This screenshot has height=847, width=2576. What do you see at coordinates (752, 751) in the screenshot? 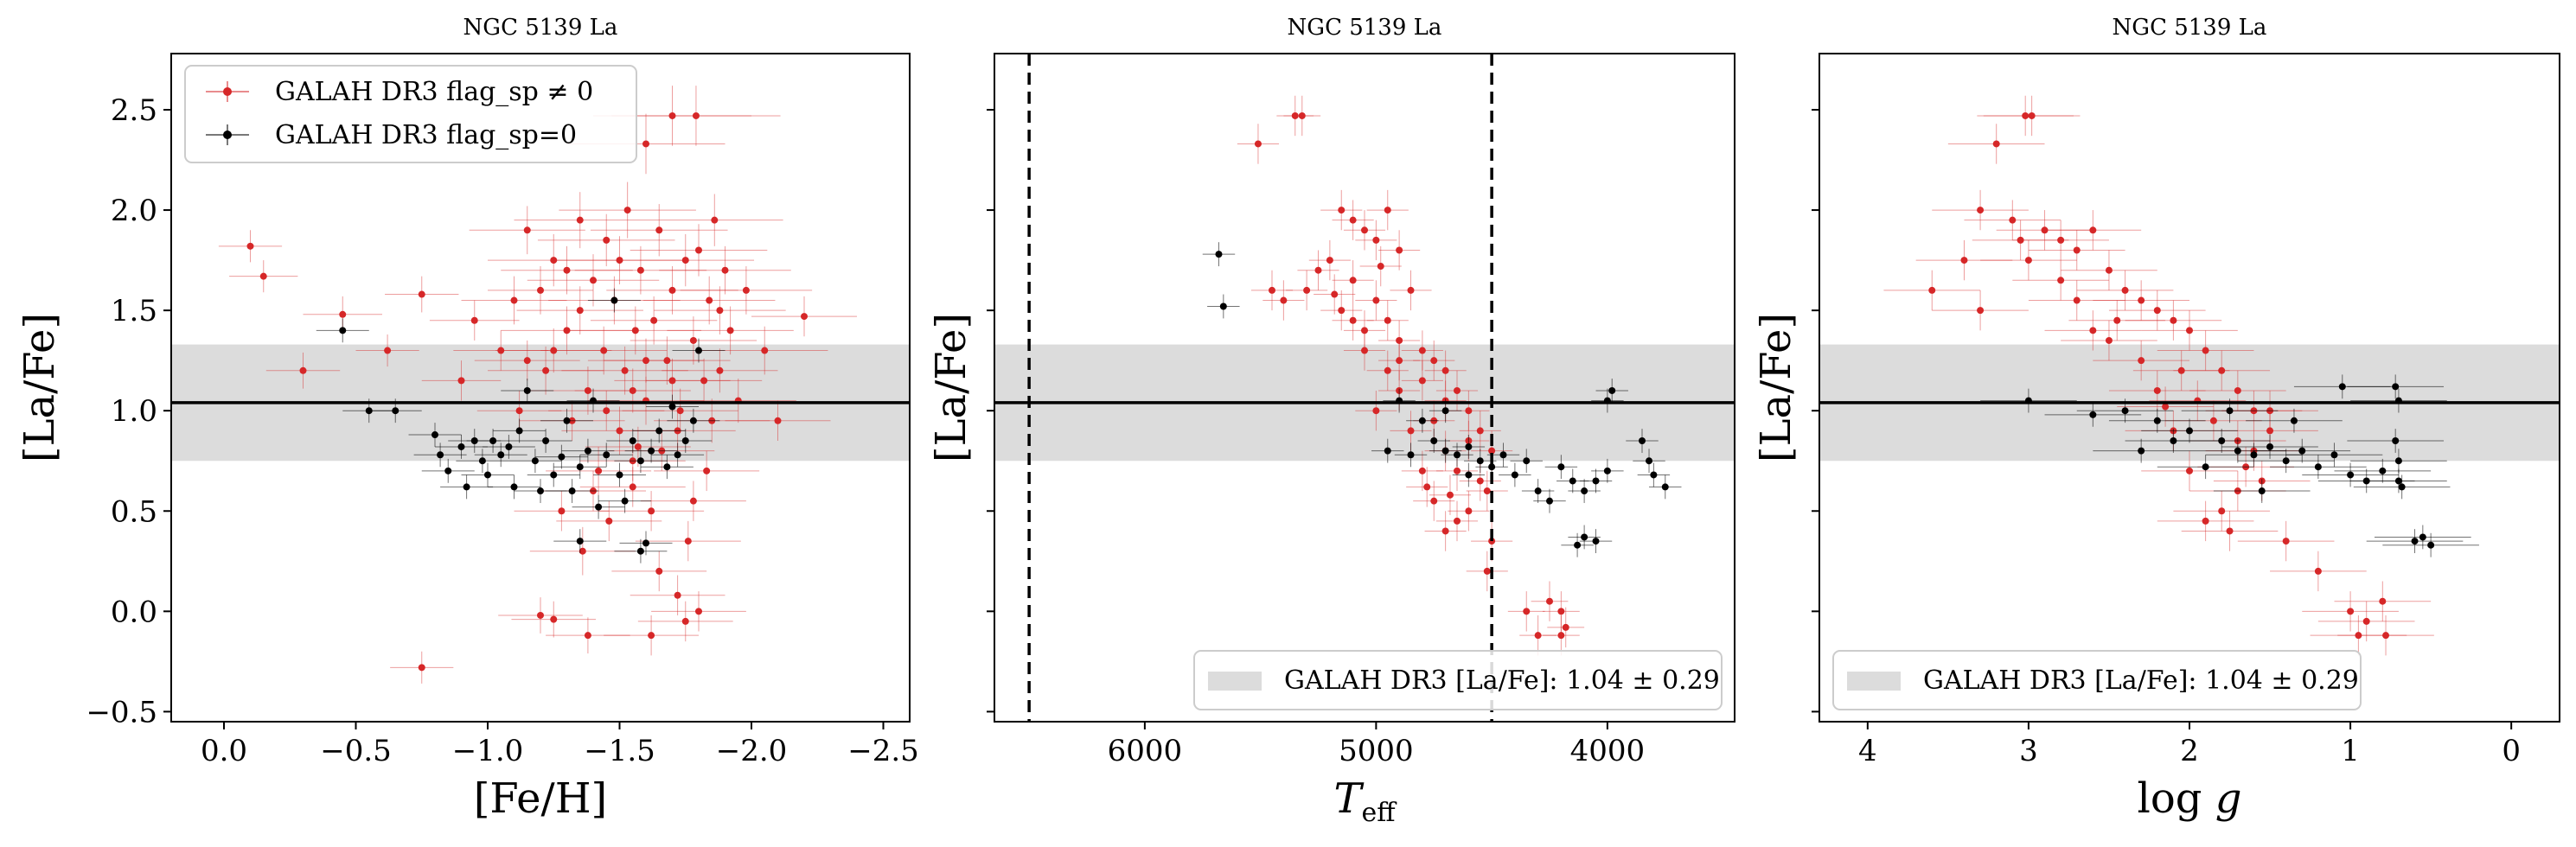
I see `x-tick-label: −2.0` at bounding box center [752, 751].